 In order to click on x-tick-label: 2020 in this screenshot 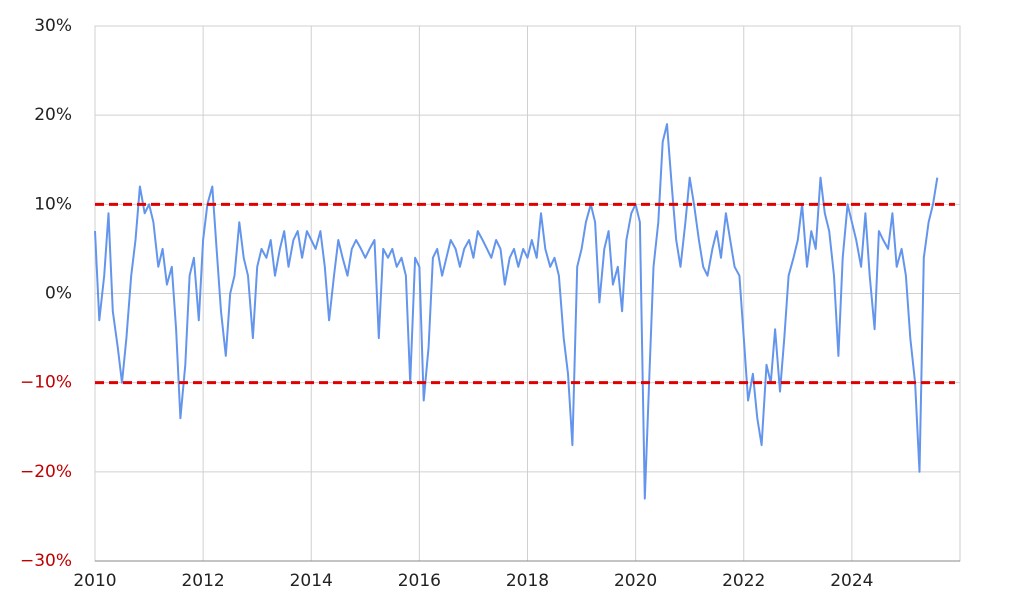, I will do `click(635, 581)`.